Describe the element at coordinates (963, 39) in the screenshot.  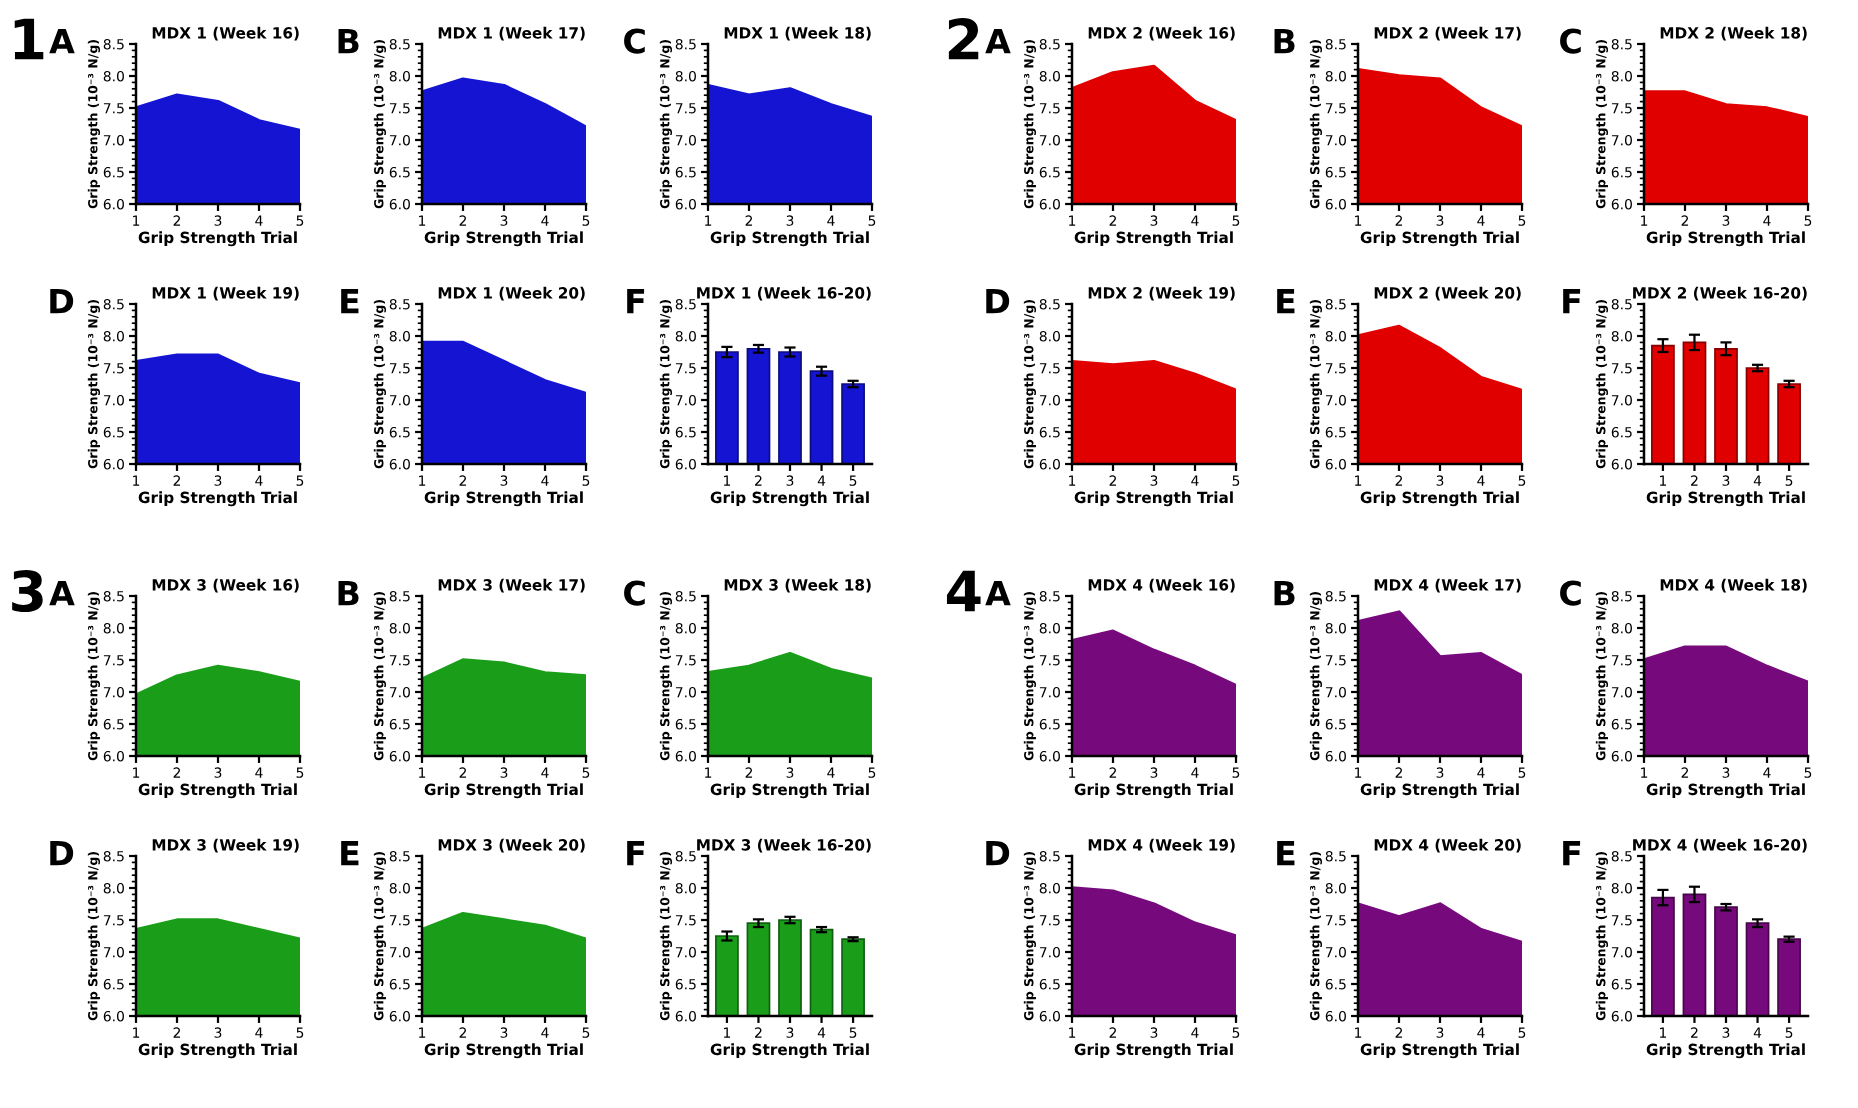
I see `text: 2` at that location.